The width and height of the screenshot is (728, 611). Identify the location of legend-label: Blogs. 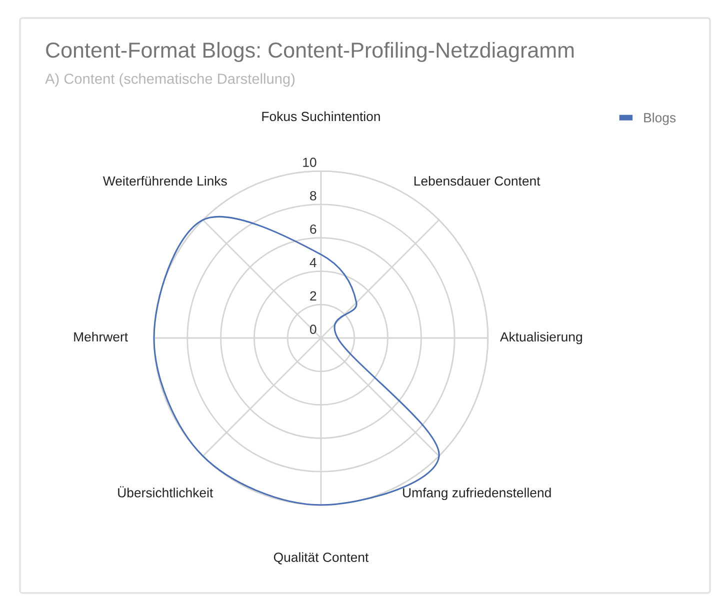
(660, 118).